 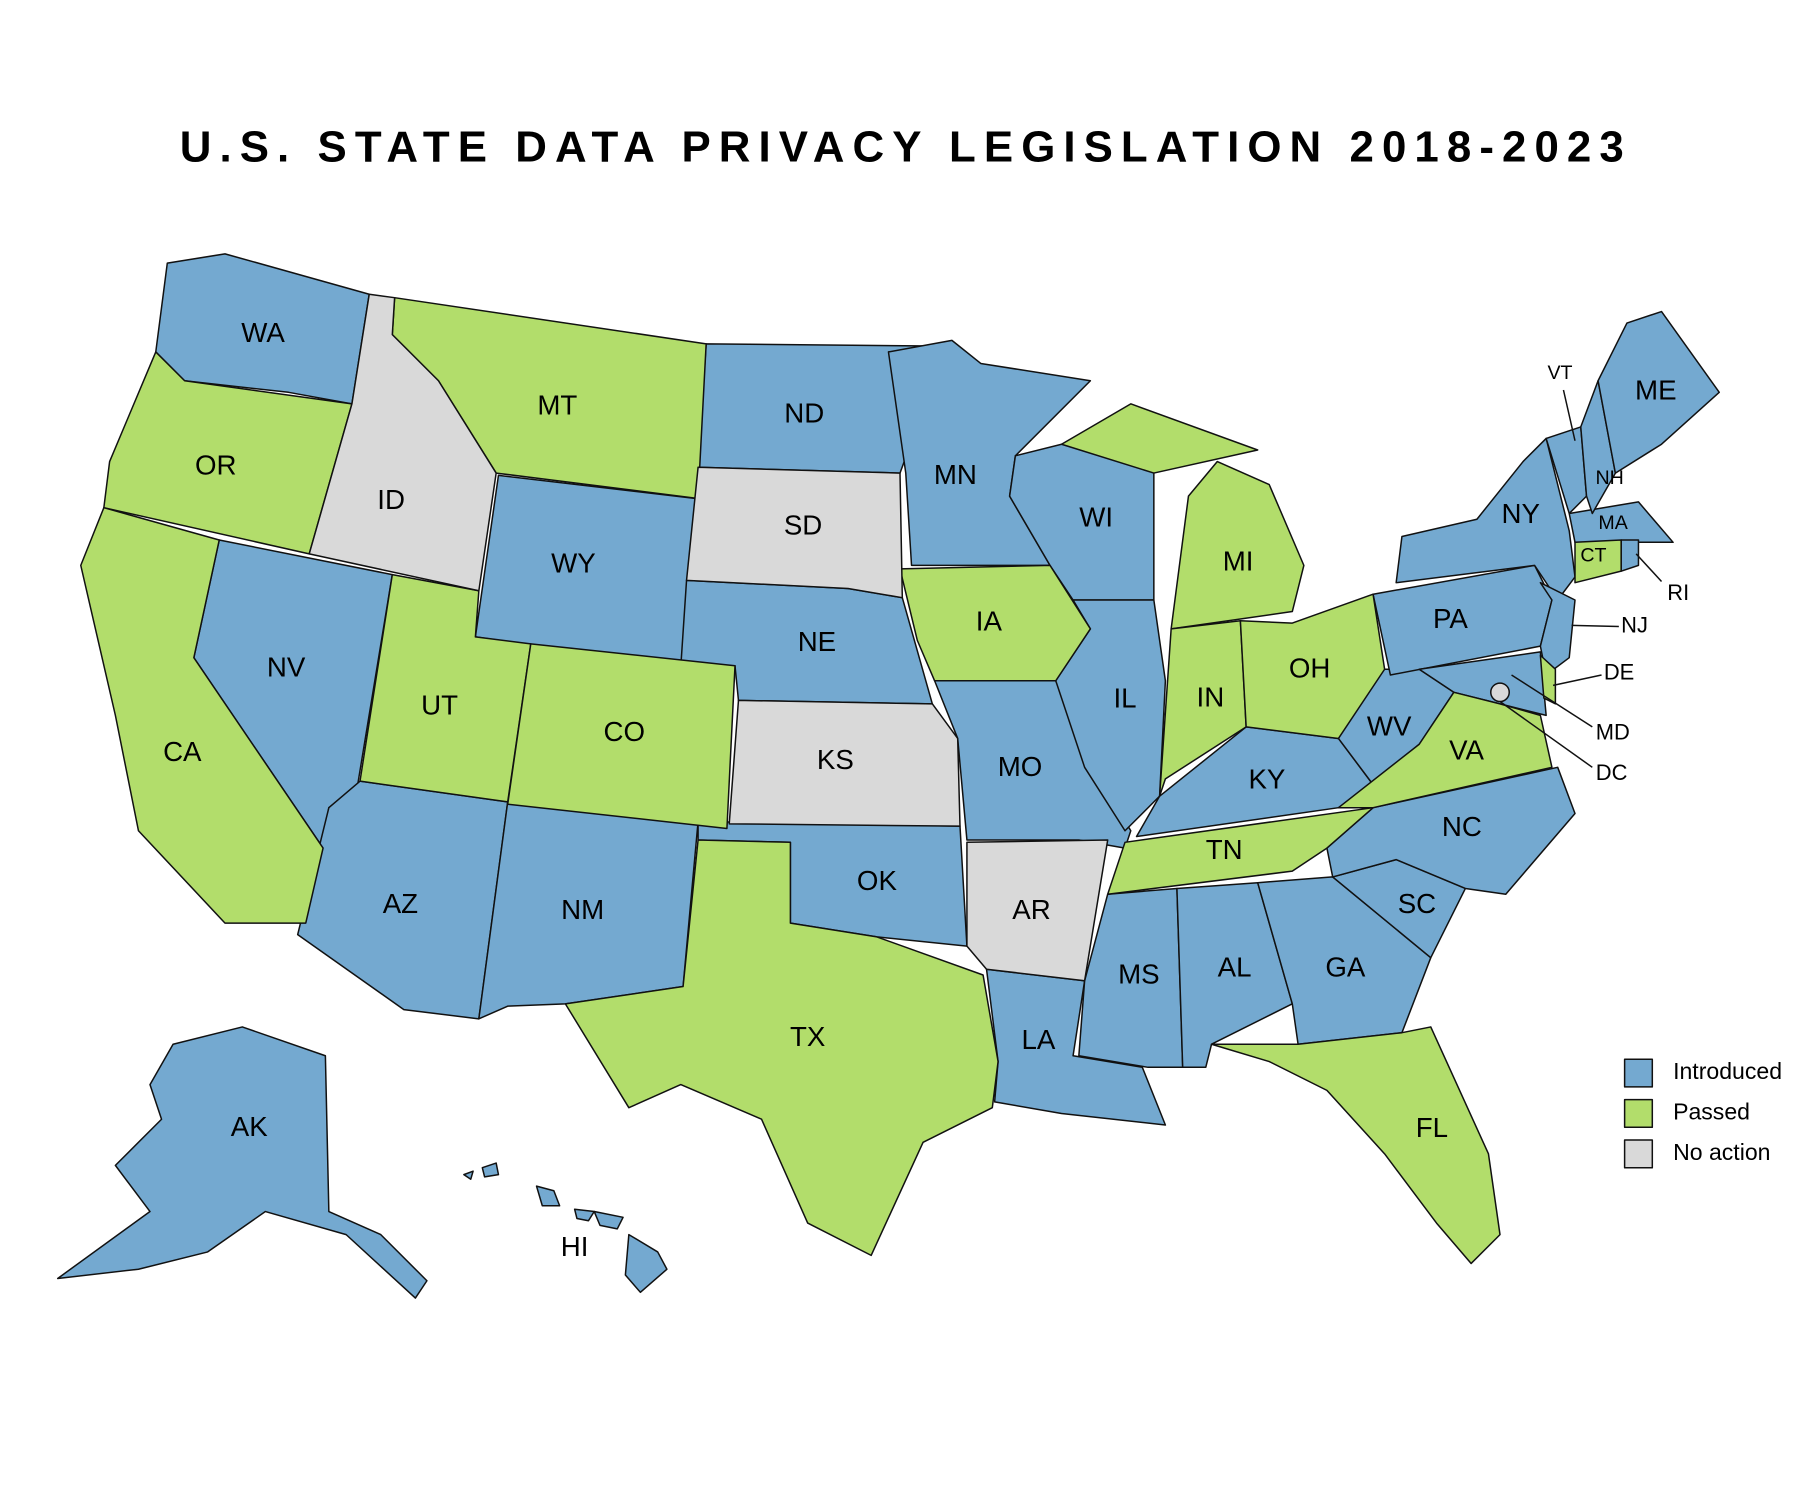 I want to click on state-label: AK, so click(x=249, y=1126).